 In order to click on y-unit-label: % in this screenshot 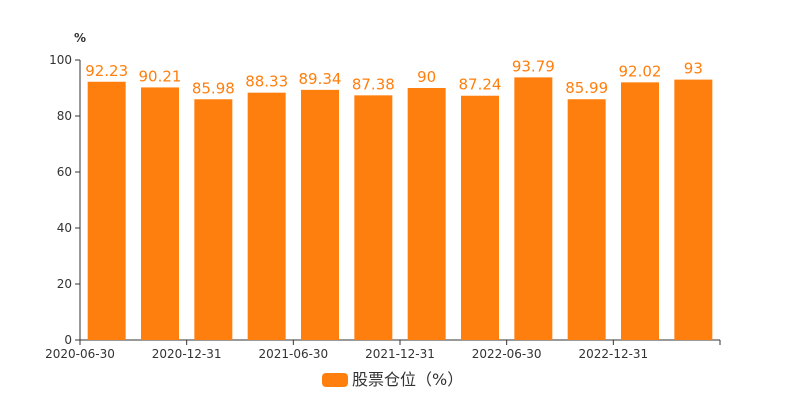, I will do `click(80, 38)`.